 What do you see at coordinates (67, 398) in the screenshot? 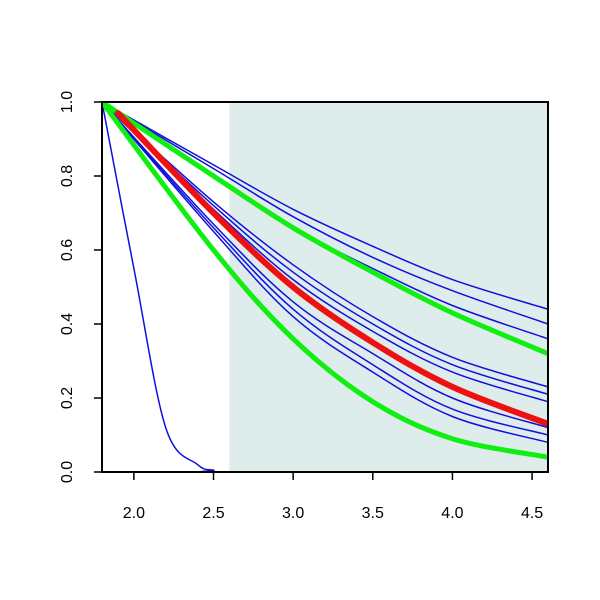
I see `y-tick-label: 0.2` at bounding box center [67, 398].